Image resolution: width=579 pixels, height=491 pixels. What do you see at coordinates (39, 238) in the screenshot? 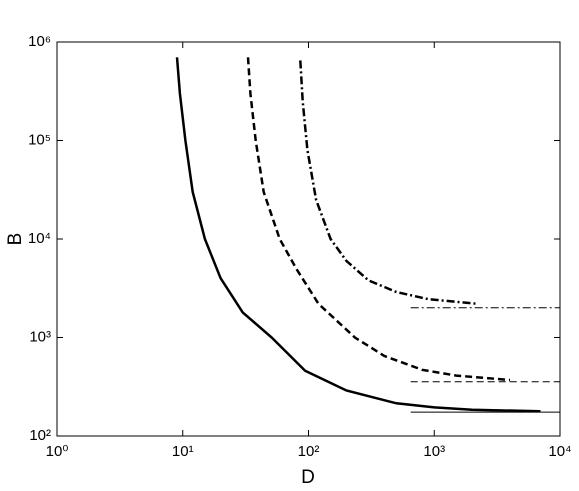
I see `y-tick-label: 10⁴` at bounding box center [39, 238].